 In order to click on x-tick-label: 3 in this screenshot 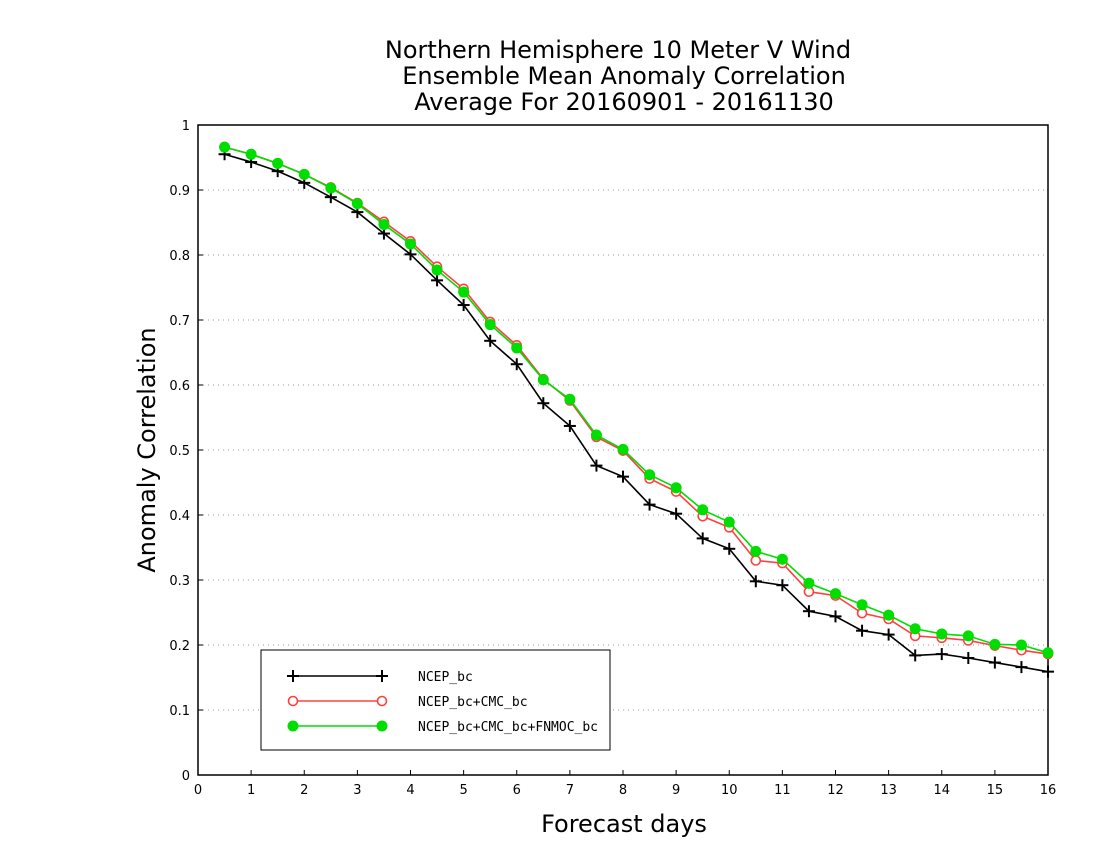, I will do `click(357, 790)`.